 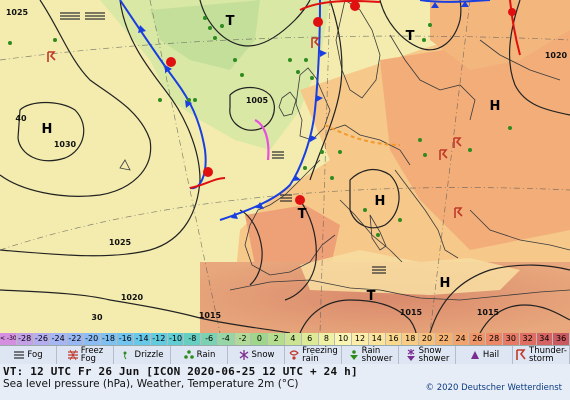 I want to click on scale-cell: 2, so click(x=277, y=339).